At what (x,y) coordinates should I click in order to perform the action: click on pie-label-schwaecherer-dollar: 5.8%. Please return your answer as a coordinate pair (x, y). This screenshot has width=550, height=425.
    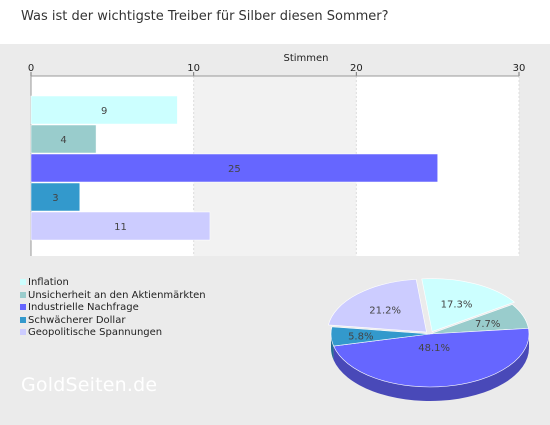
    Looking at the image, I should click on (360, 337).